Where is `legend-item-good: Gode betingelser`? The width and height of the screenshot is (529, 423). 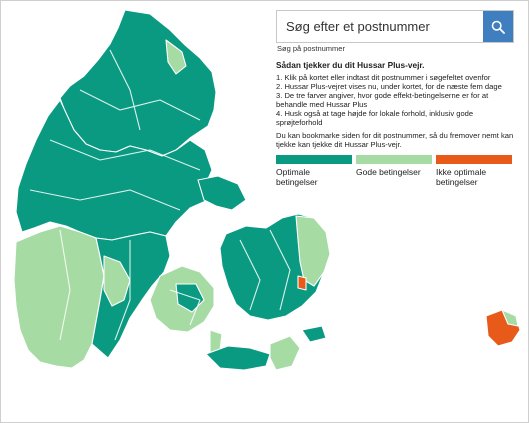
legend-item-good: Gode betingelser is located at coordinates (394, 171).